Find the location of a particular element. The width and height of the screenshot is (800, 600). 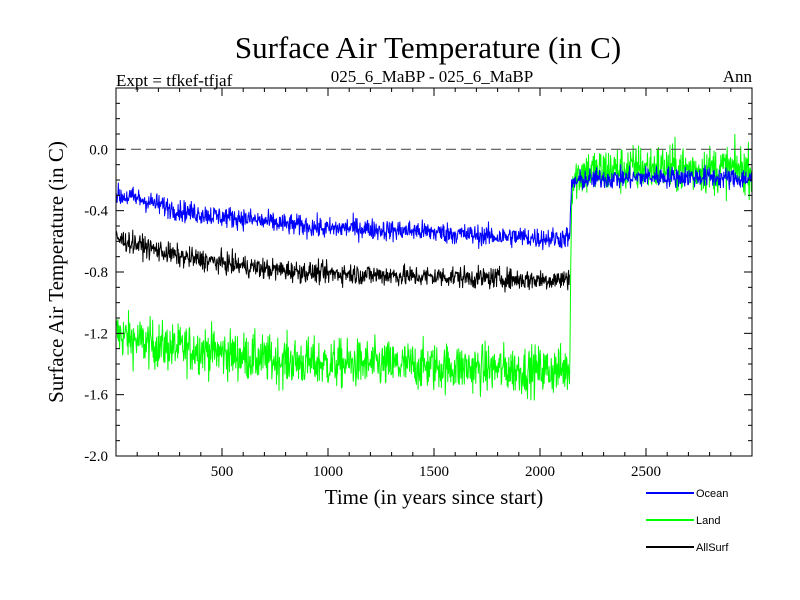

y-tick-label: -1.6 is located at coordinates (96, 396).